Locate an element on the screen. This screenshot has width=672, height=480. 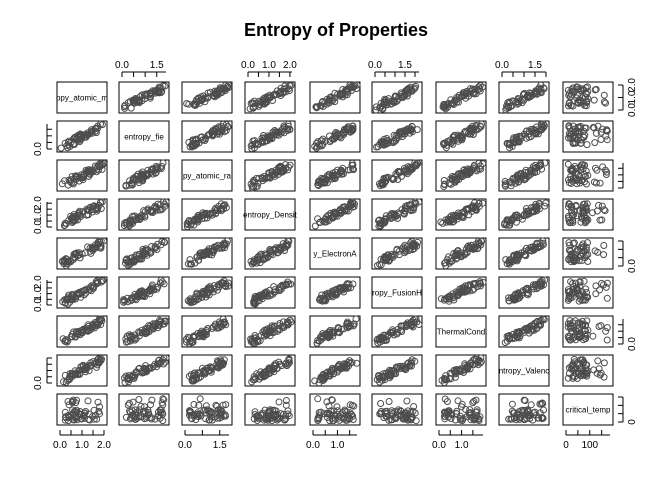
panel-entropy_FusionHeat-vs-entropy_Density is located at coordinates (270, 292).